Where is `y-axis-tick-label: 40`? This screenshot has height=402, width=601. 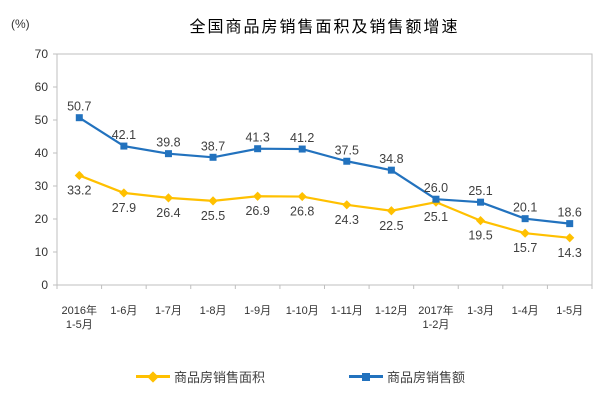
y-axis-tick-label: 40 is located at coordinates (42, 153).